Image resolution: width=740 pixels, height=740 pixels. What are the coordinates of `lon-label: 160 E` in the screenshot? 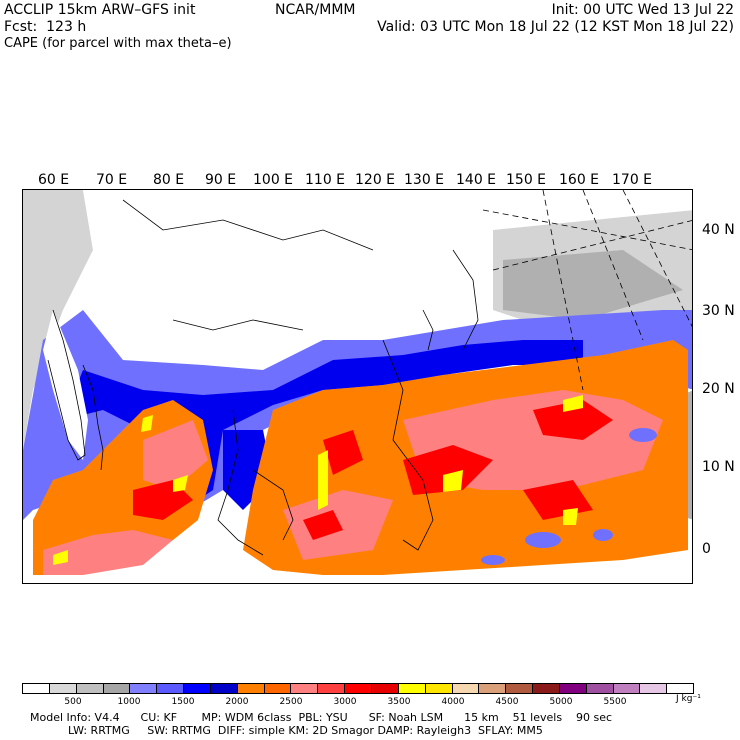 It's located at (579, 180).